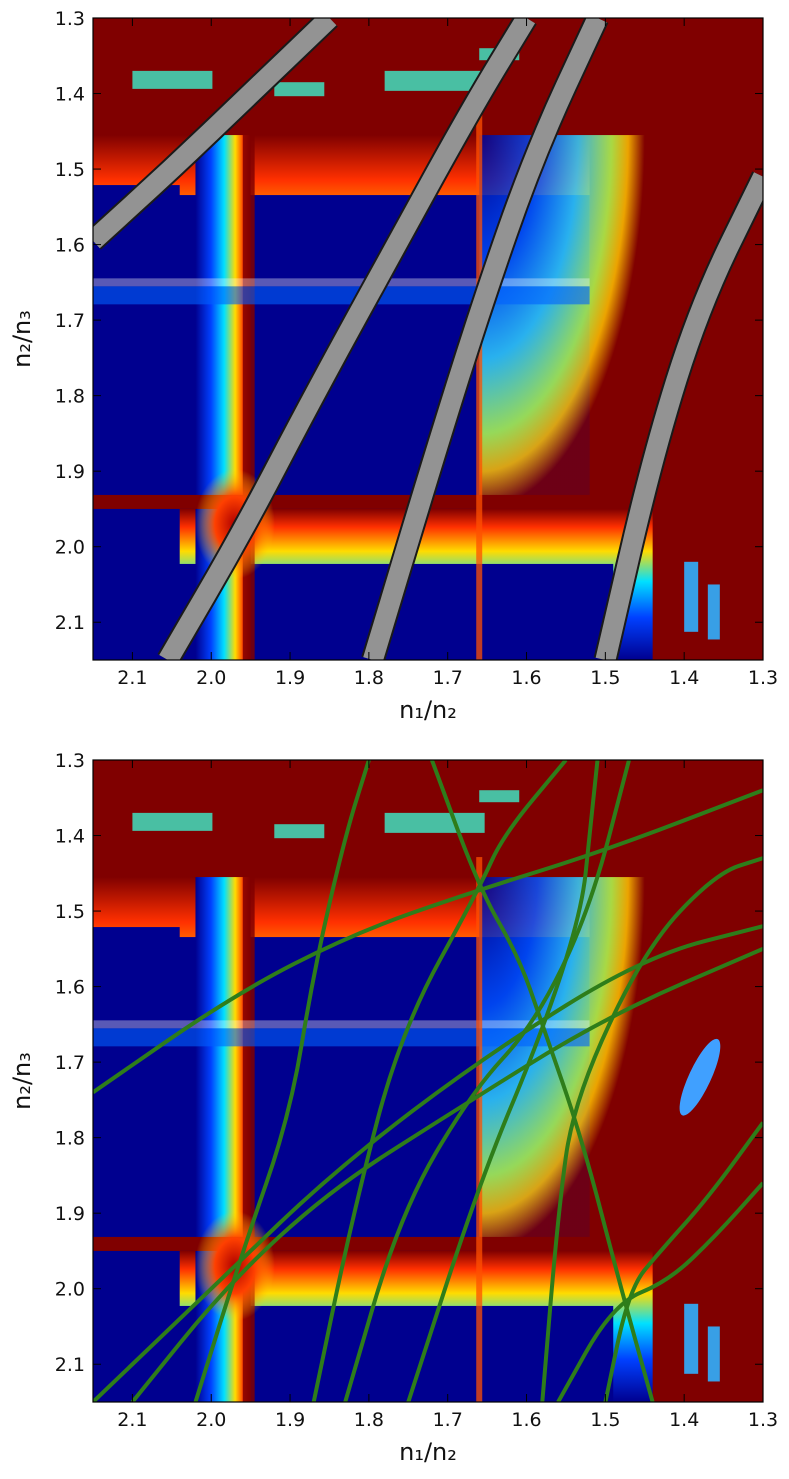  Describe the element at coordinates (223, 1139) in the screenshot. I see `resonance-strip-x1` at that location.